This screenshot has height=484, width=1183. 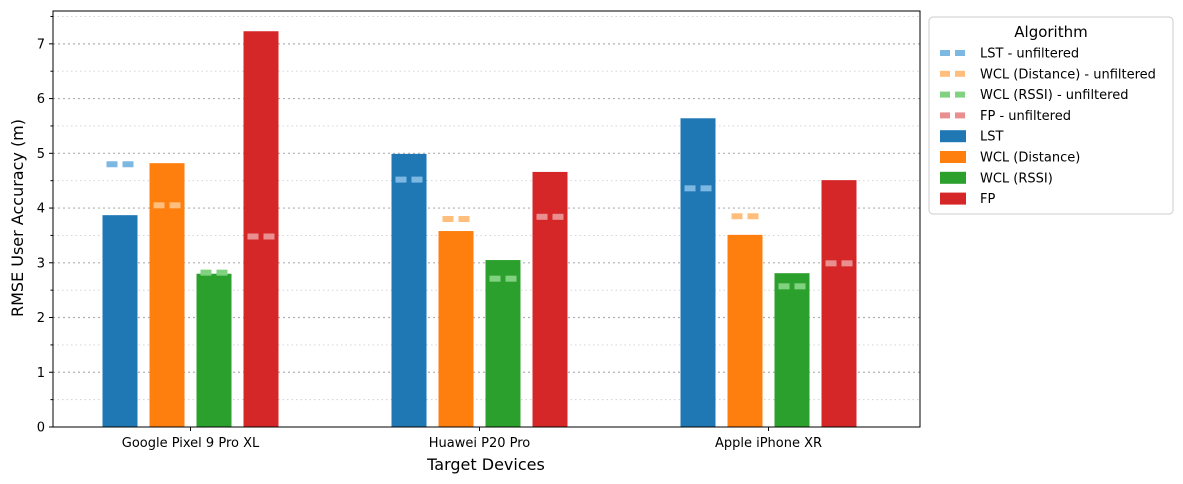 I want to click on x-tick-label: Apple iPhone XR, so click(x=768, y=443).